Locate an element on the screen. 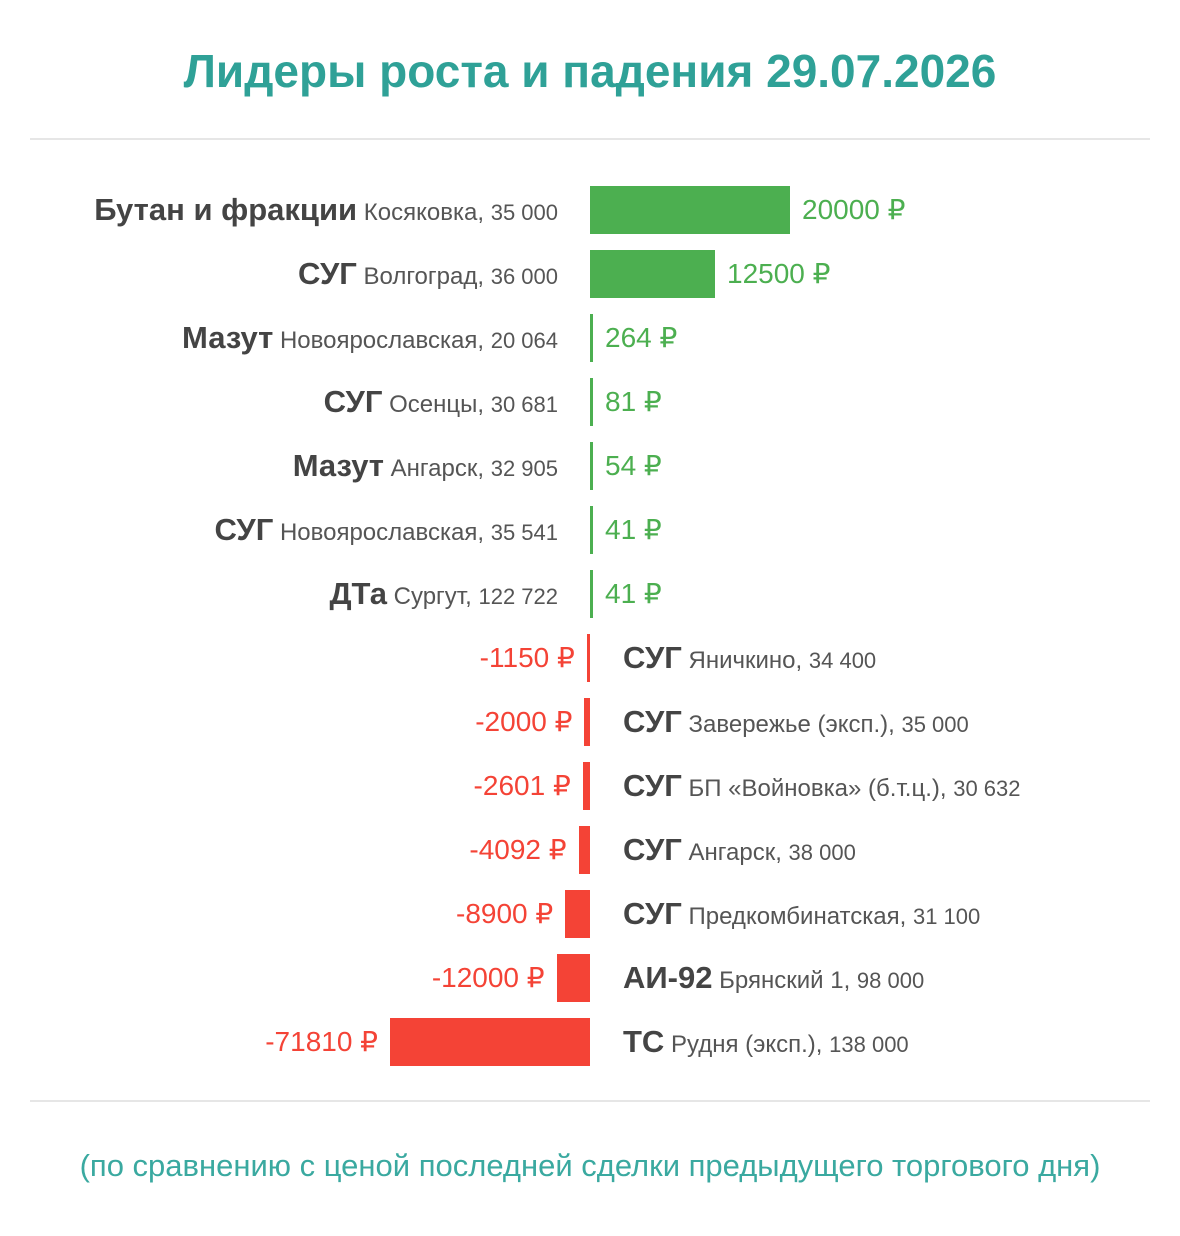 The image size is (1180, 1236). category-product-8: СУГ is located at coordinates (652, 721).